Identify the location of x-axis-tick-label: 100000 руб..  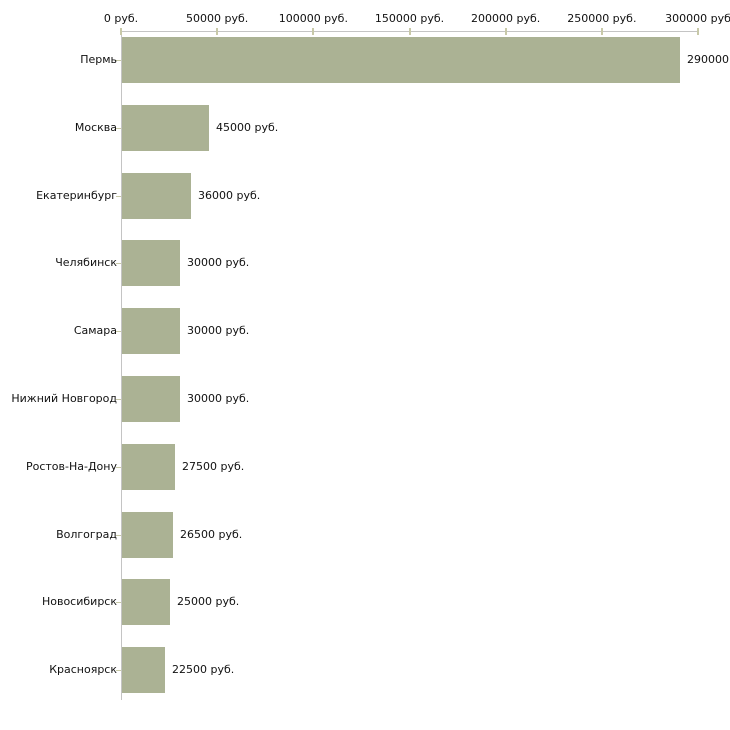
(313, 18).